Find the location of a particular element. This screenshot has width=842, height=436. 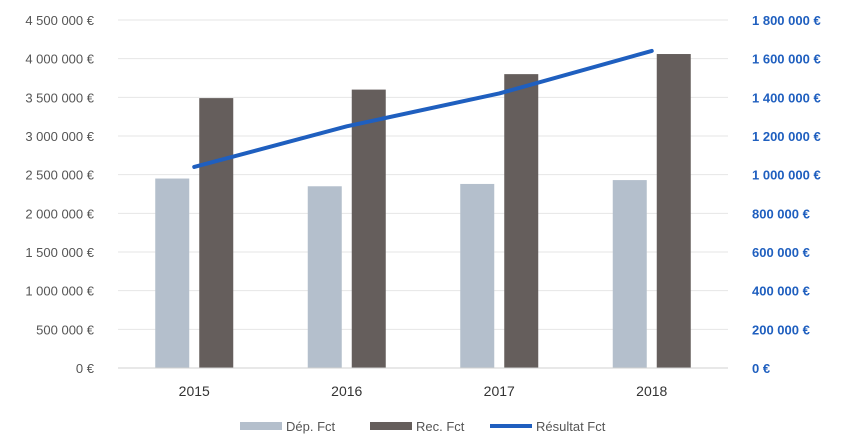

legend-label: Dép. Fct is located at coordinates (311, 426).